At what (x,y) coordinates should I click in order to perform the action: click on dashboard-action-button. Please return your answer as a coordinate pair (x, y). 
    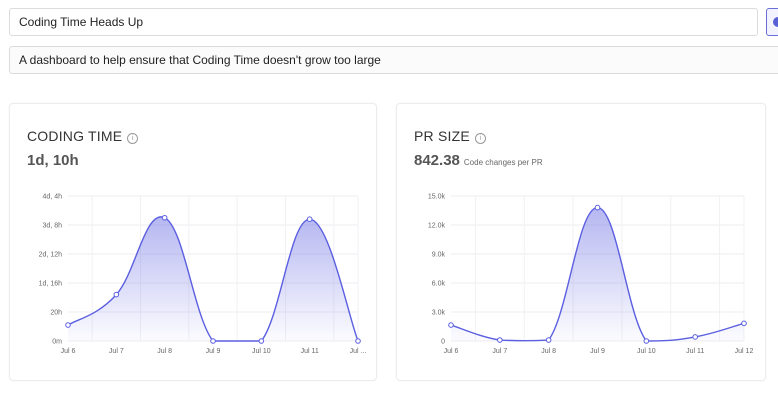
    Looking at the image, I should click on (772, 22).